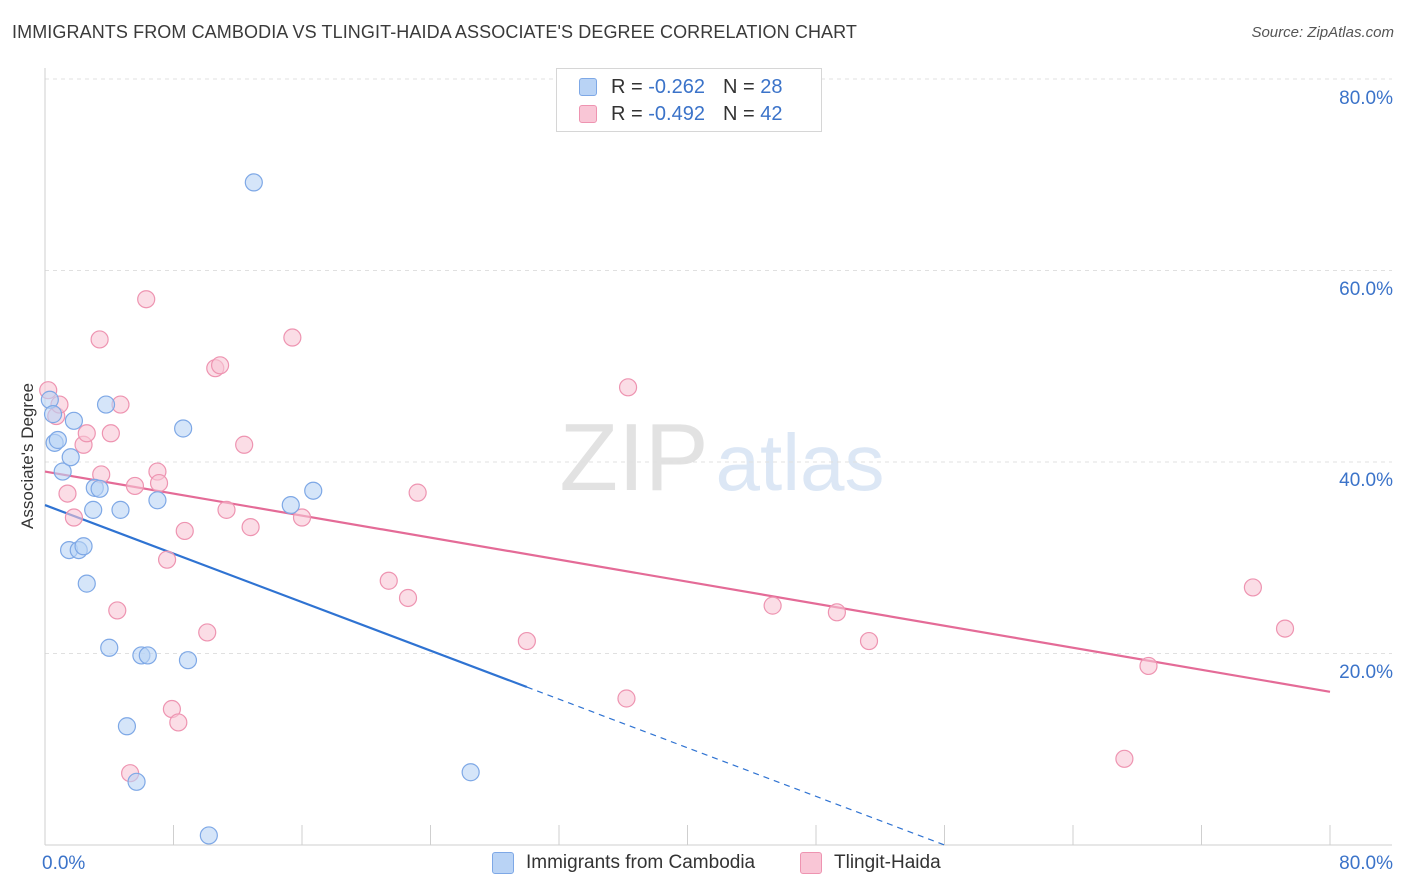 This screenshot has width=1406, height=892. What do you see at coordinates (633, 457) in the screenshot?
I see `watermark-zip: ZIP` at bounding box center [633, 457].